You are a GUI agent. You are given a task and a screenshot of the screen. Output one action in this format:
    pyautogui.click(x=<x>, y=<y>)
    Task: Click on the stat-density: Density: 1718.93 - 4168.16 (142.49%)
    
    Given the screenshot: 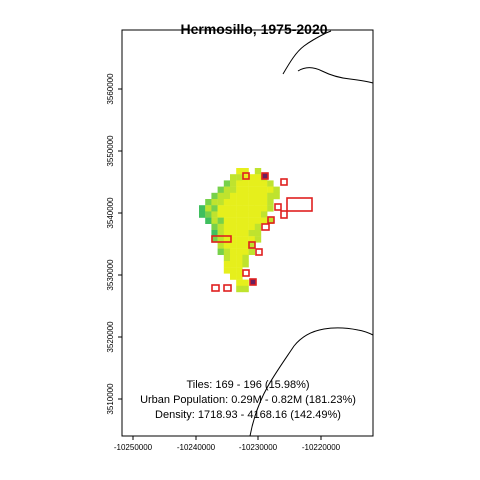 What is the action you would take?
    pyautogui.click(x=248, y=415)
    